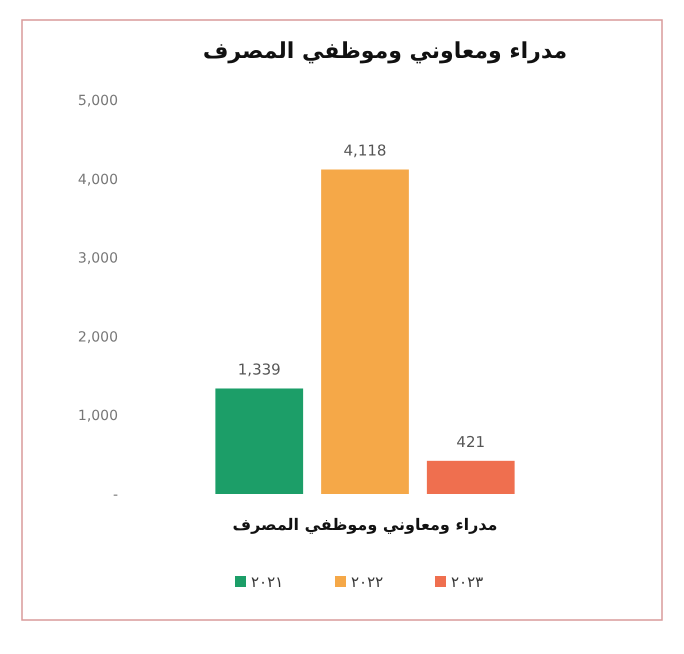  What do you see at coordinates (365, 151) in the screenshot?
I see `data-label: 4,118` at bounding box center [365, 151].